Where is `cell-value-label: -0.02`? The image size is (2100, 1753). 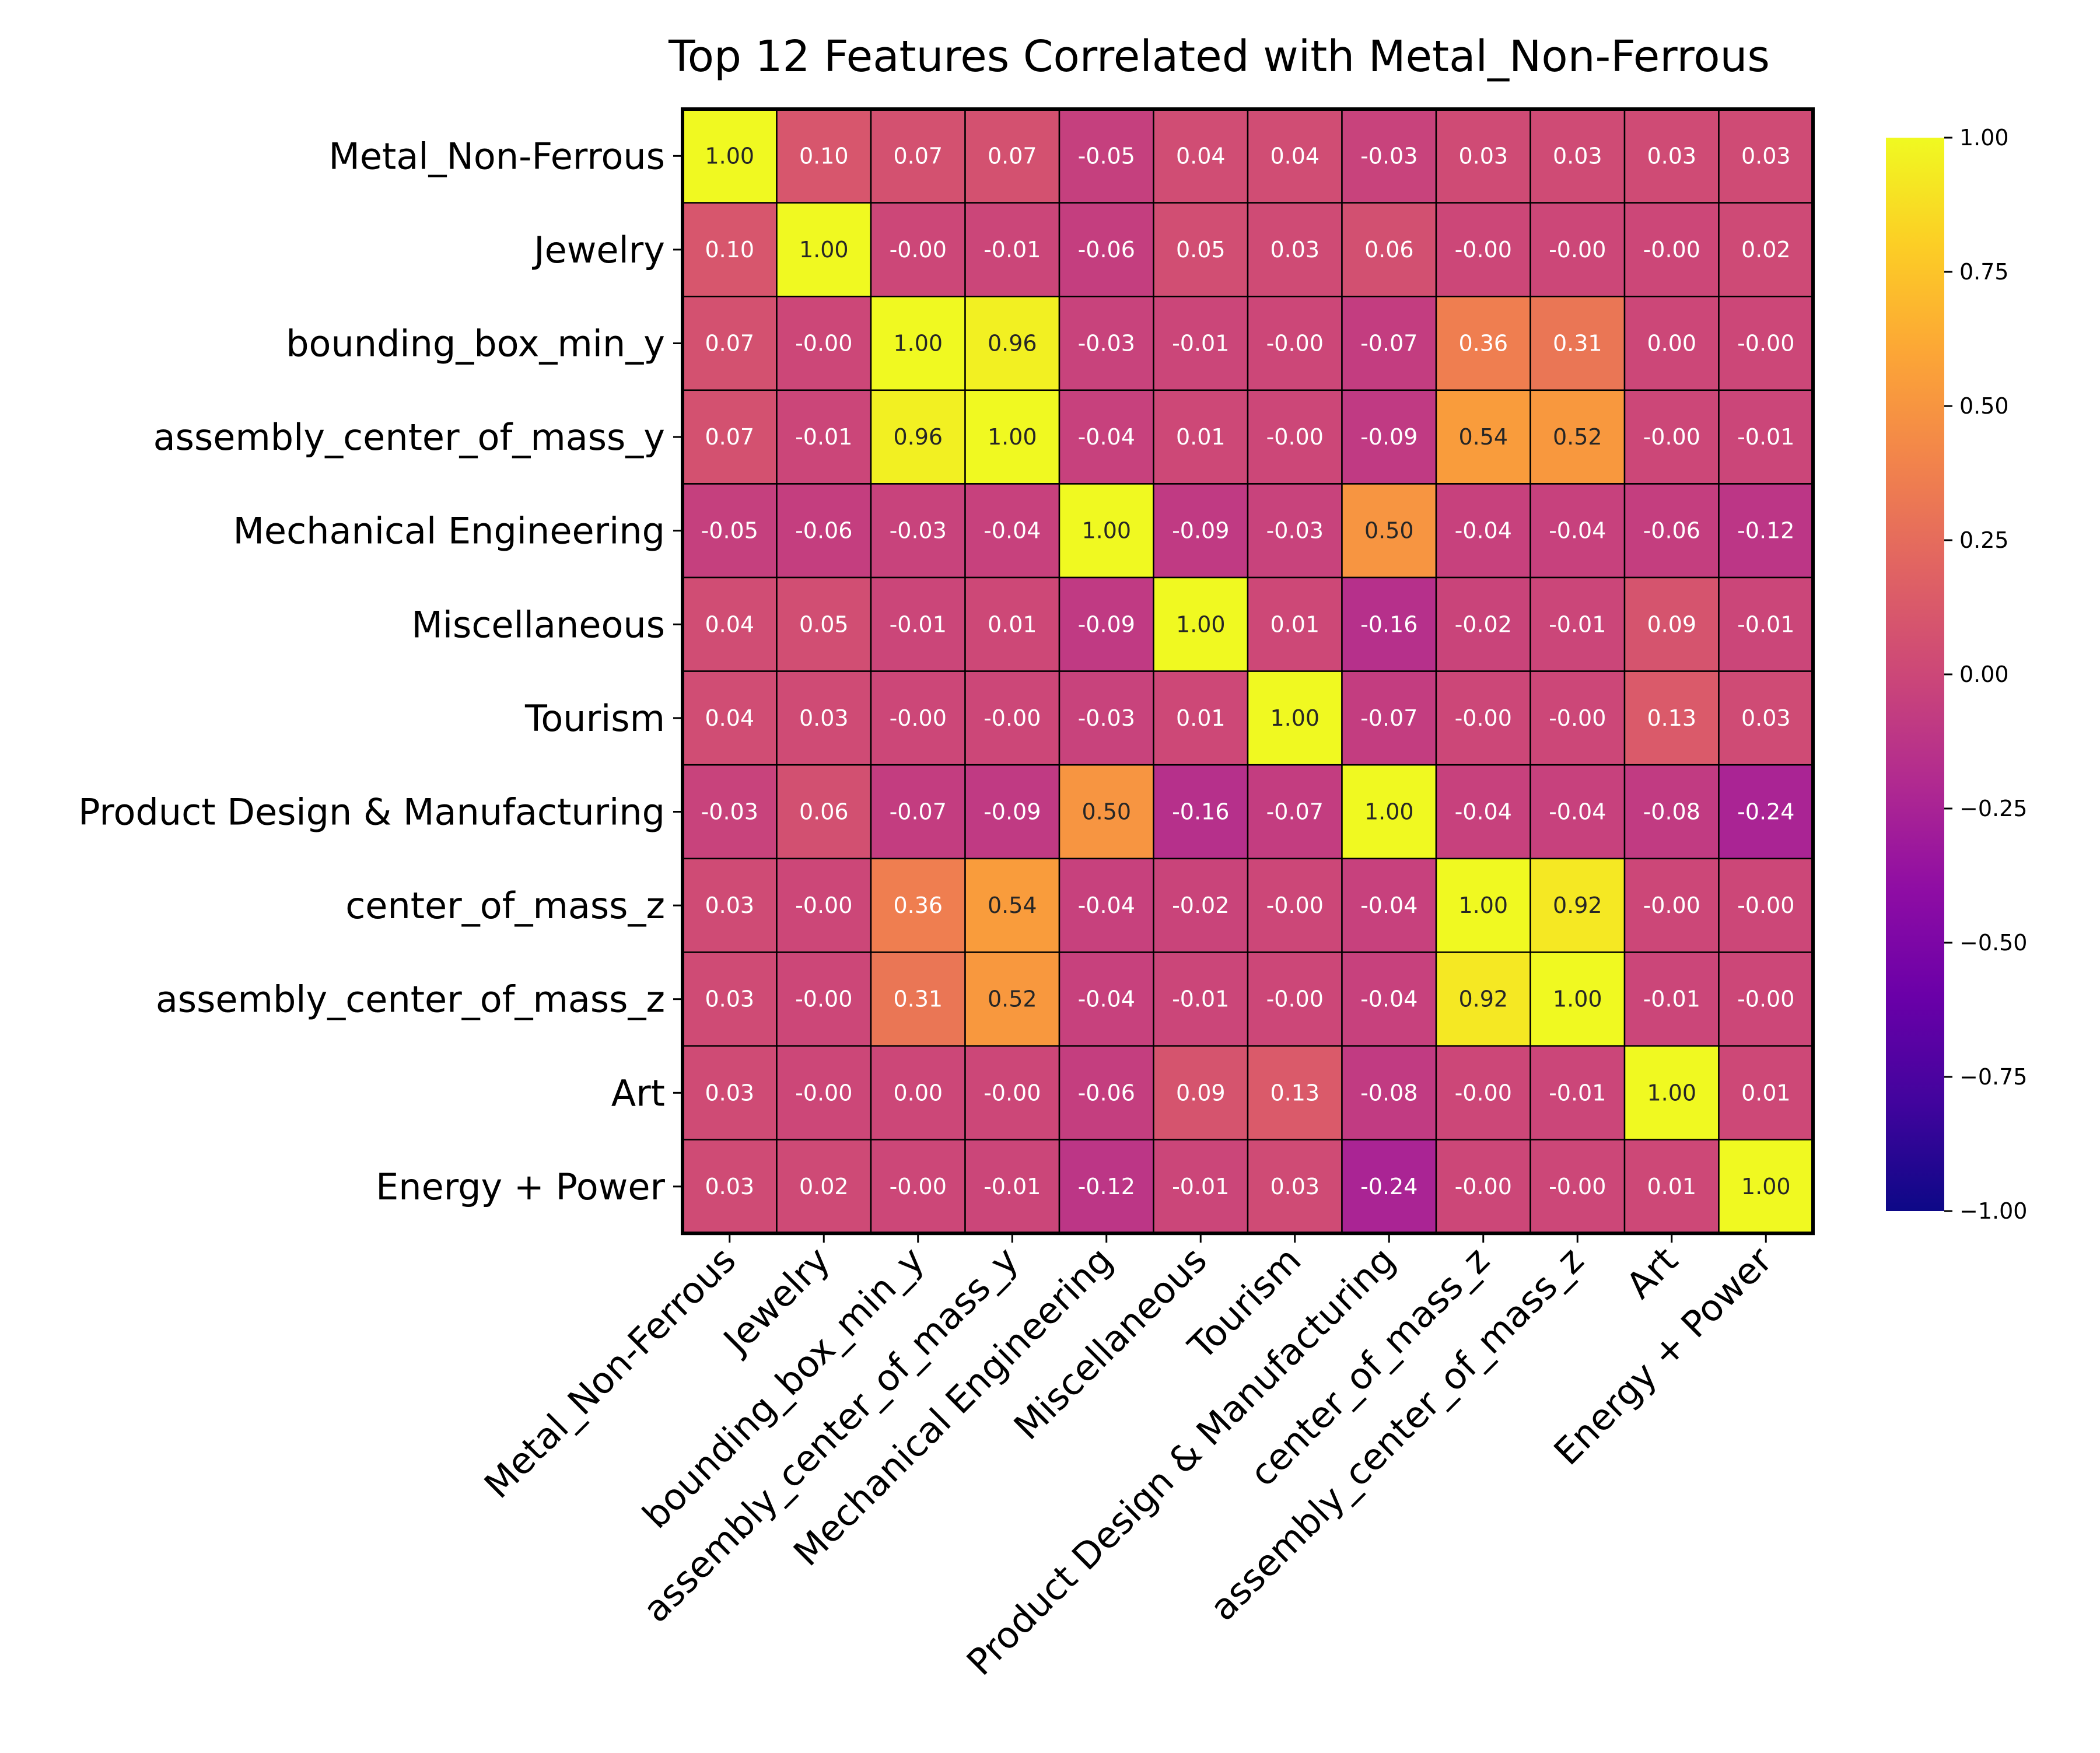
cell-value-label: -0.02 is located at coordinates (1200, 905).